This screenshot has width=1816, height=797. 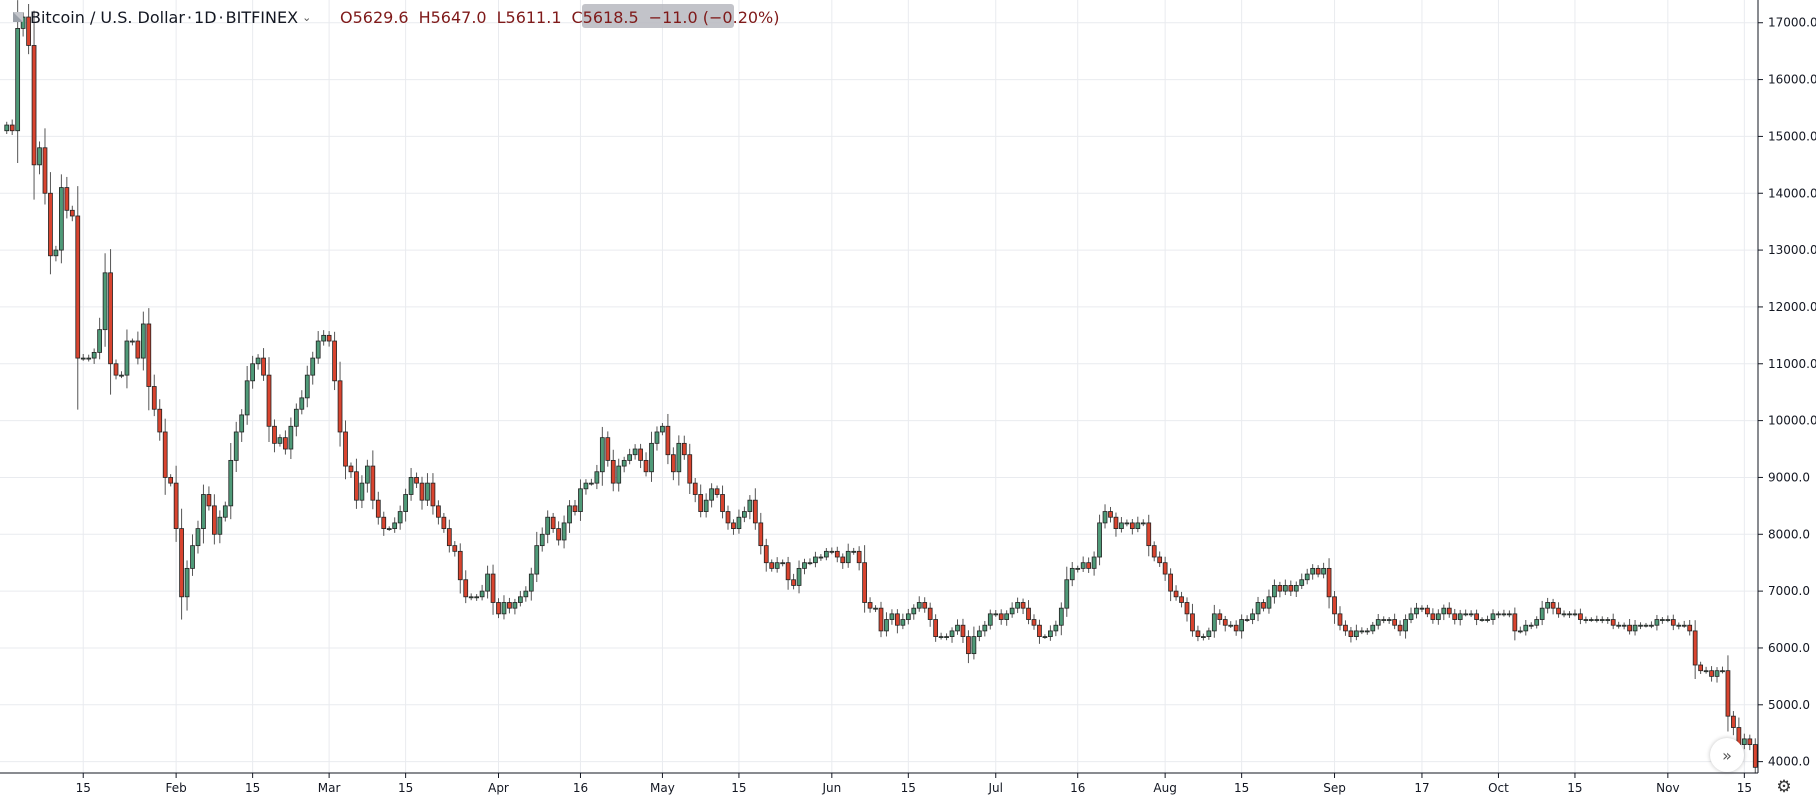 What do you see at coordinates (107, 17) in the screenshot?
I see `symbol-name: Bitcoin / U.S. Dollar` at bounding box center [107, 17].